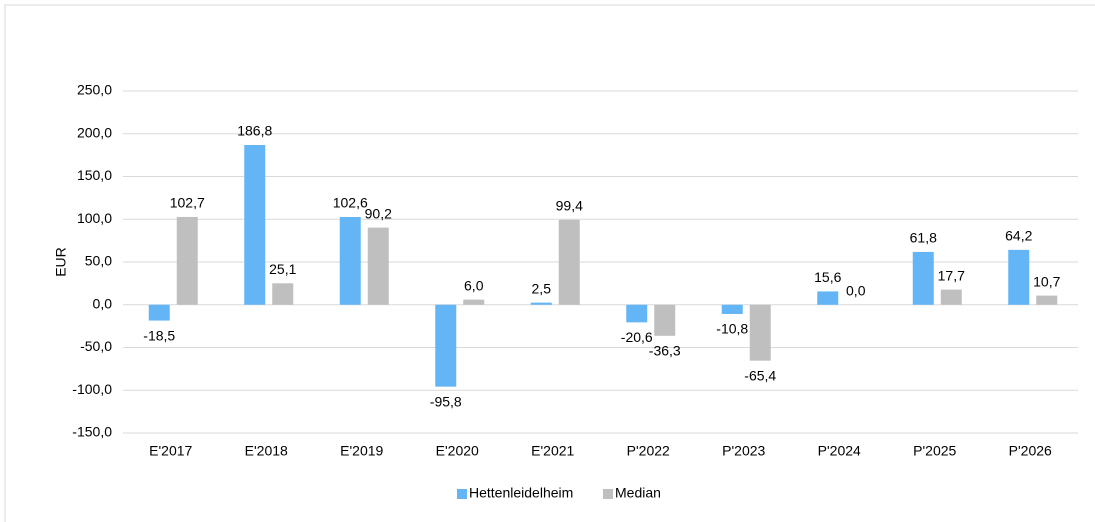  What do you see at coordinates (827, 277) in the screenshot?
I see `value-label: 15,6` at bounding box center [827, 277].